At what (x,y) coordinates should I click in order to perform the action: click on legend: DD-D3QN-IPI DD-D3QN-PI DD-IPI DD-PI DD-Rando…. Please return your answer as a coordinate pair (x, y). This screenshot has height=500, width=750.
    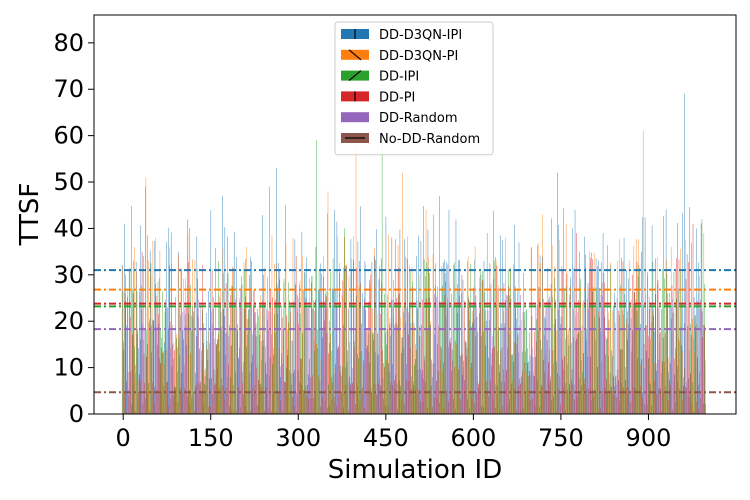
    Looking at the image, I should click on (414, 88).